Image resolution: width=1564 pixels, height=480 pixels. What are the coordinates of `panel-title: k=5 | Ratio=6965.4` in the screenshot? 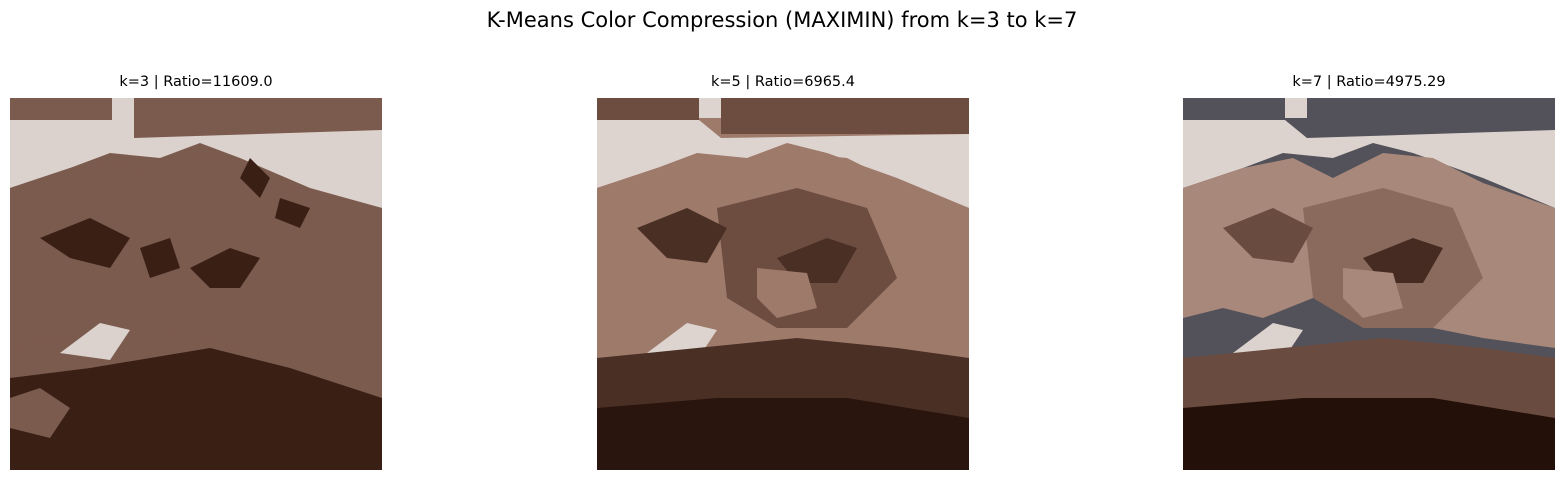 It's located at (783, 82).